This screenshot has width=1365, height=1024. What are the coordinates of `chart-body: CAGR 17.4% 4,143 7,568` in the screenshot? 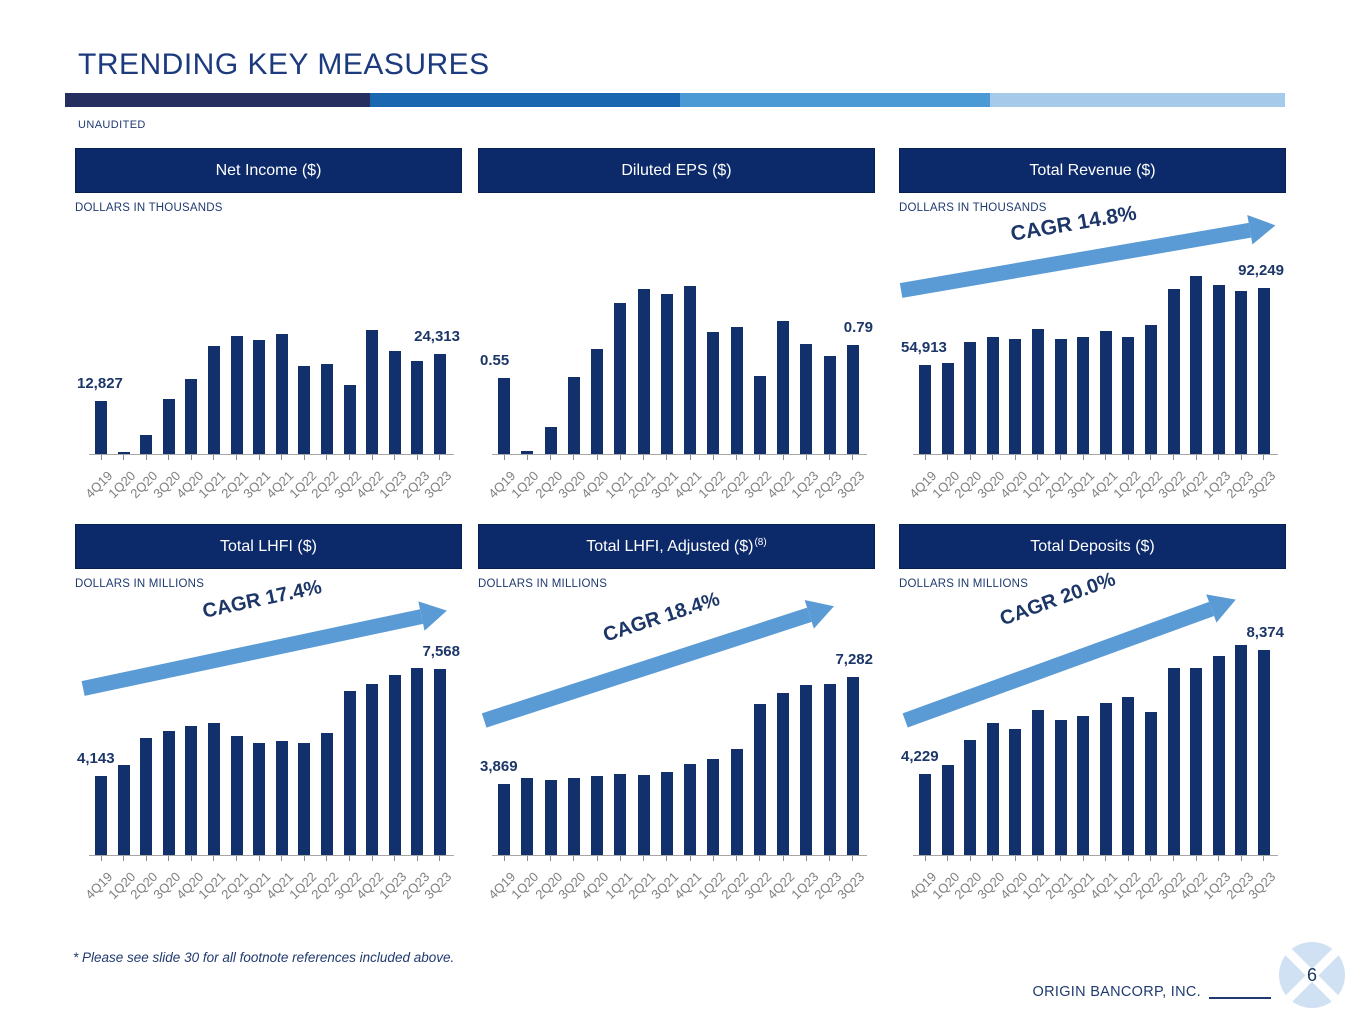 It's located at (268, 715).